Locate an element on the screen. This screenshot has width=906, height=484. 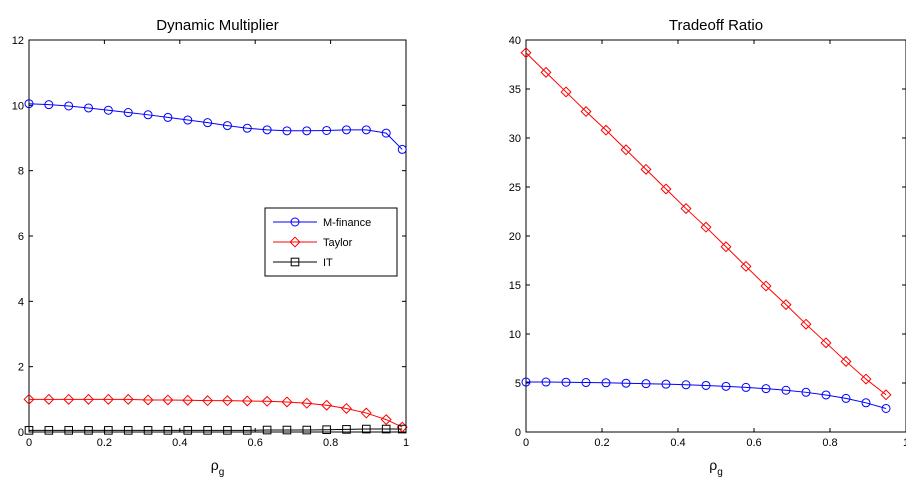
y-tick-label: 2 is located at coordinates (21, 368).